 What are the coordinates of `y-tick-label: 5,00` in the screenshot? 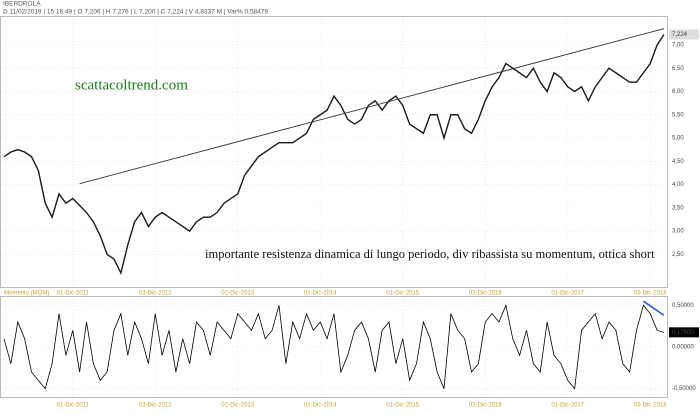 It's located at (678, 139).